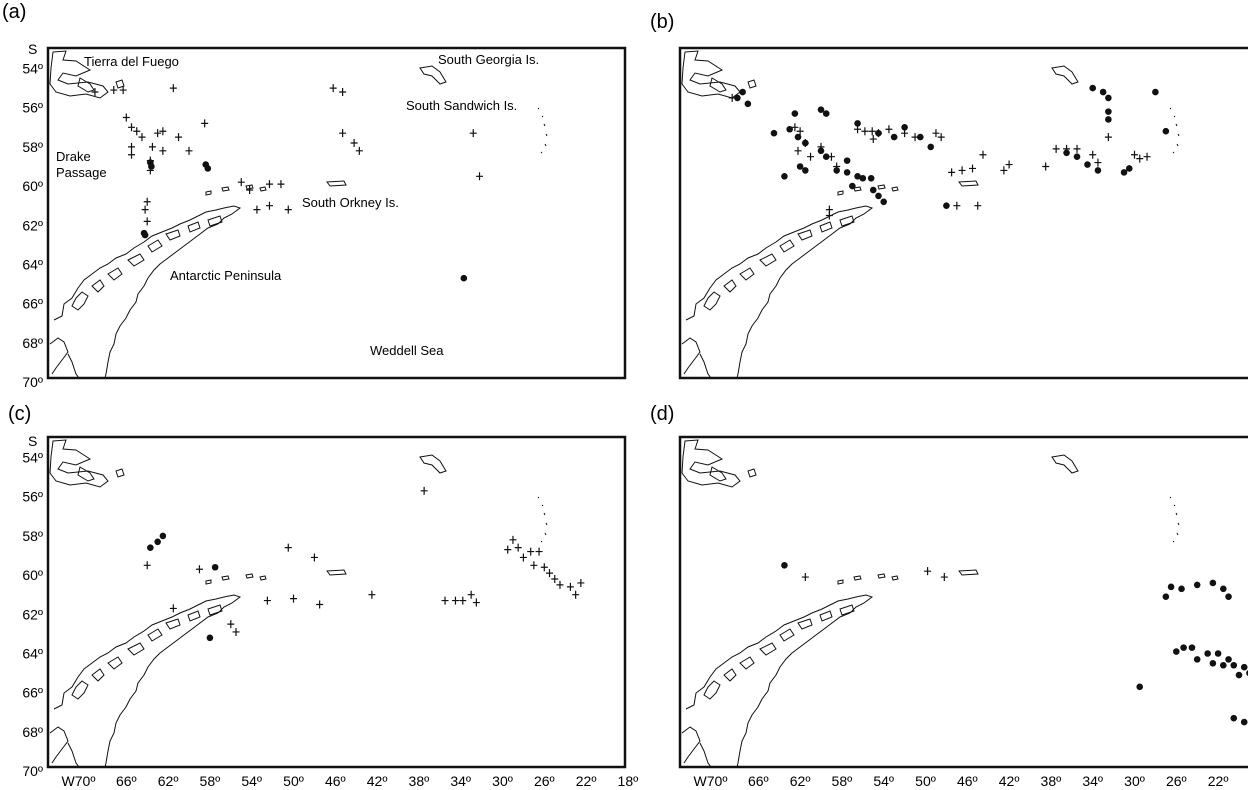 This screenshot has width=1248, height=790. I want to click on label-south-georgia: South Georgia Is., so click(488, 59).